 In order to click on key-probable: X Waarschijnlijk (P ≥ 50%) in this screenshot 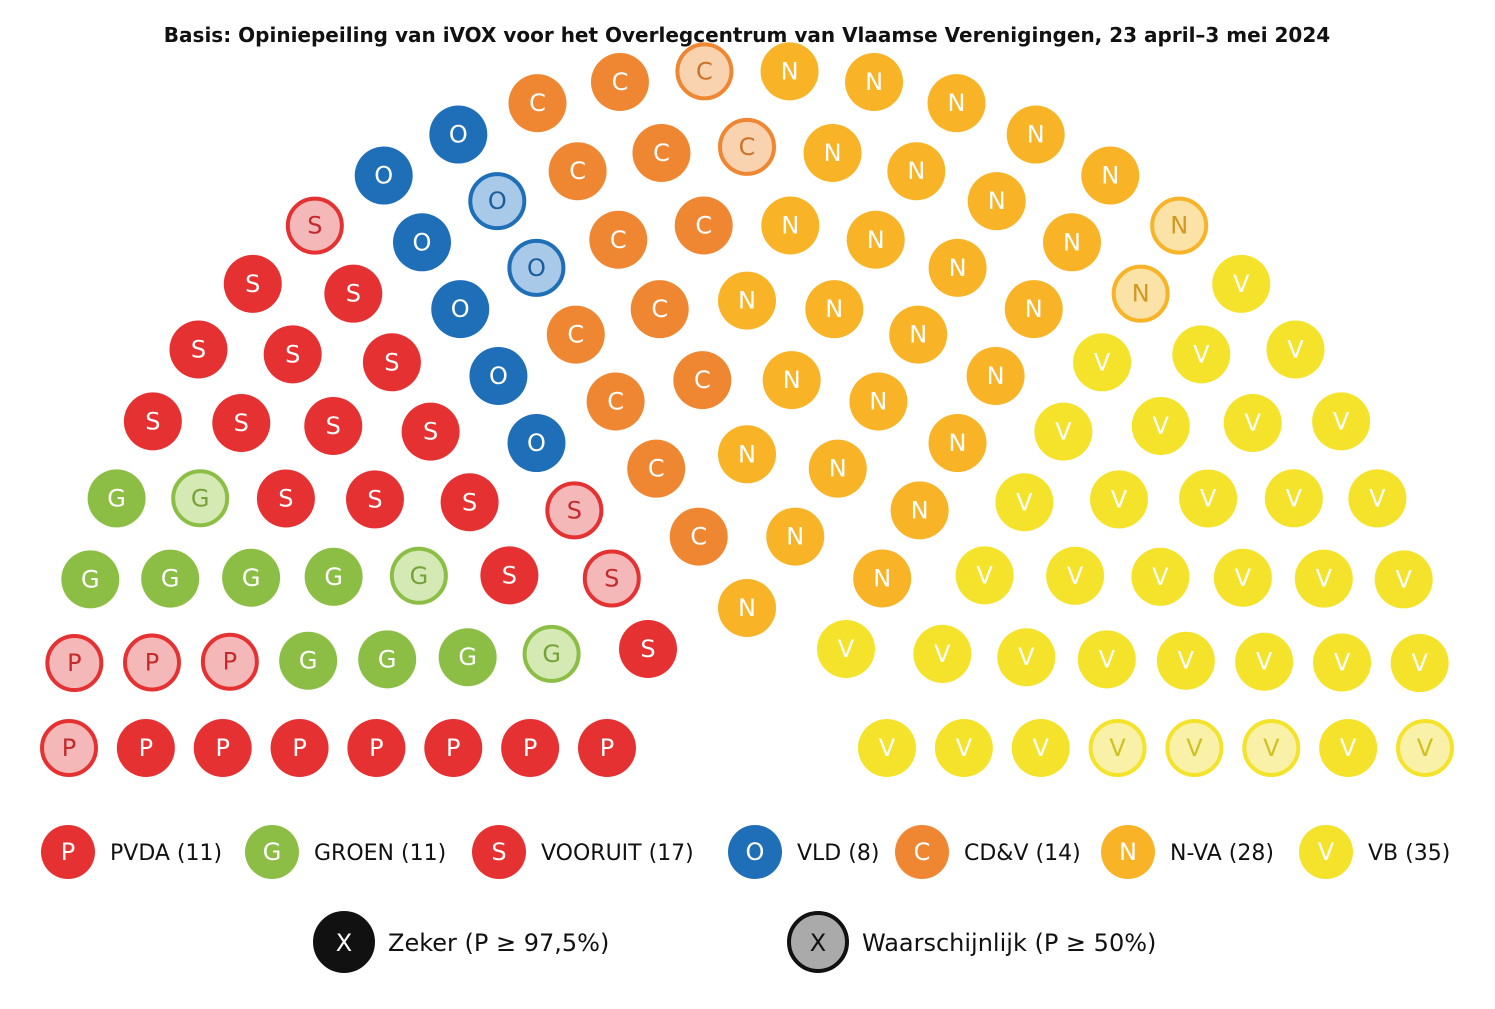, I will do `click(971, 942)`.